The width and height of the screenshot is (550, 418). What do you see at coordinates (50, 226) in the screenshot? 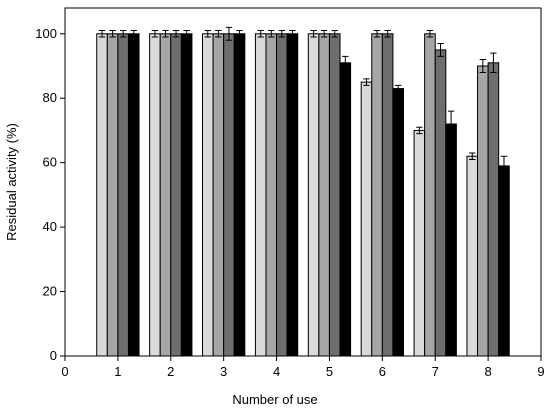
I see `y-tick-label: 40` at bounding box center [50, 226].